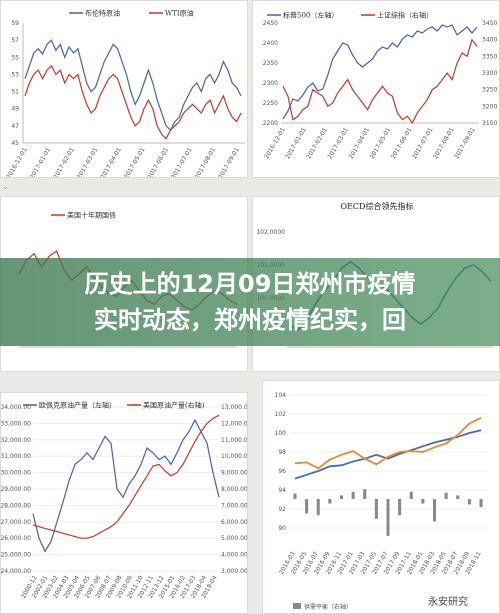  I want to click on balance-y-tick-3: 98, so click(282, 452).